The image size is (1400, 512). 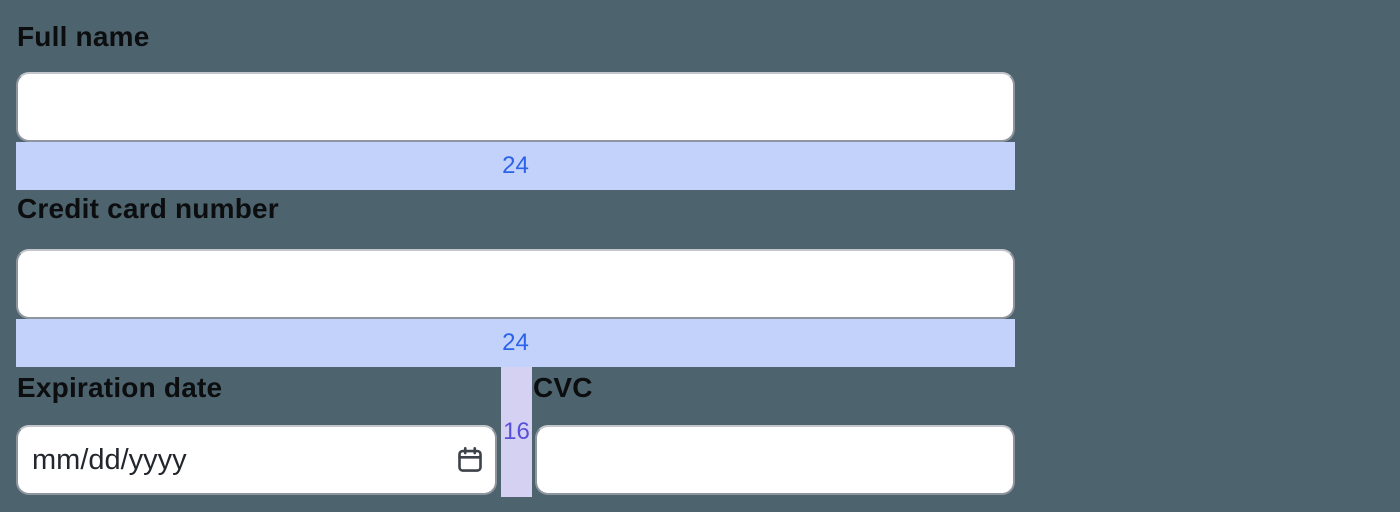 What do you see at coordinates (563, 387) in the screenshot?
I see `cvc-label: CVC` at bounding box center [563, 387].